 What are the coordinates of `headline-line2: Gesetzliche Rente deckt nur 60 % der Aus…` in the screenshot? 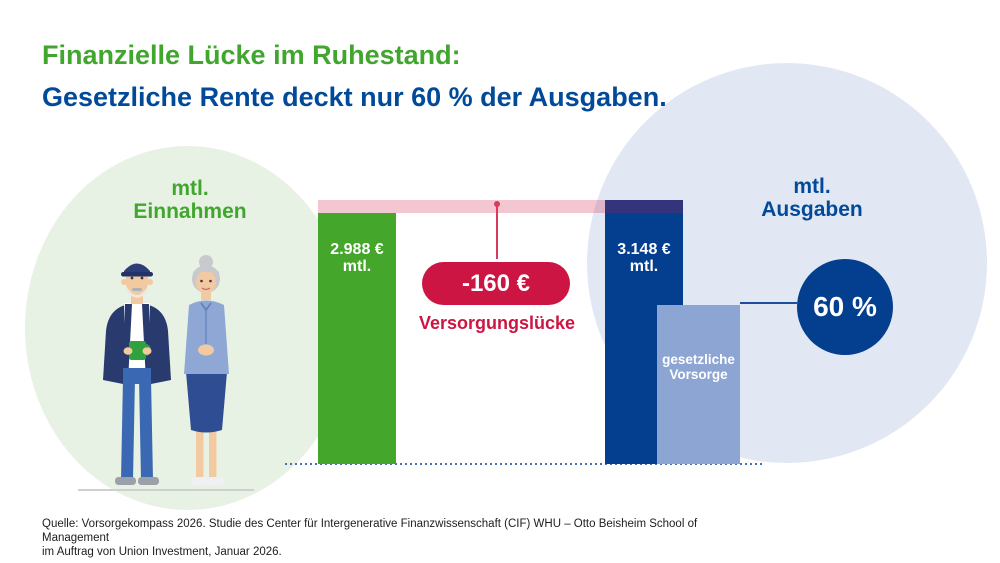 It's located at (354, 97).